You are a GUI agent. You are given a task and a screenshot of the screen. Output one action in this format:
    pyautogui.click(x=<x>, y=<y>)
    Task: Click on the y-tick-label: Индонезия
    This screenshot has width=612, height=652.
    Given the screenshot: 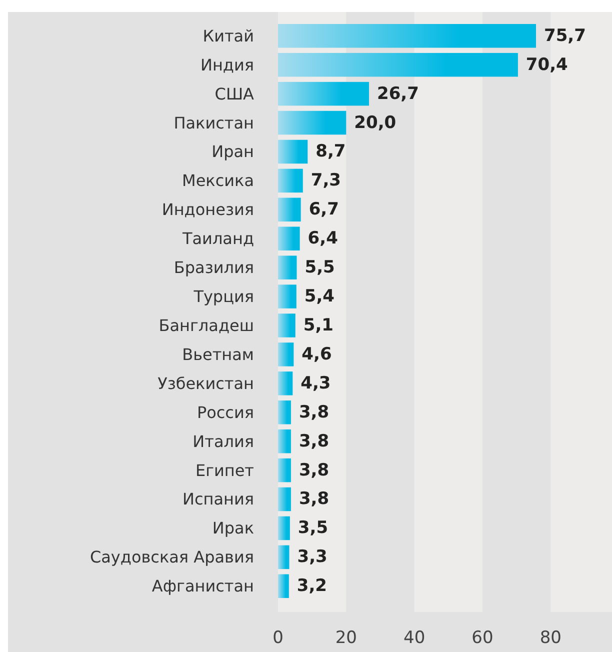 What is the action you would take?
    pyautogui.click(x=208, y=210)
    